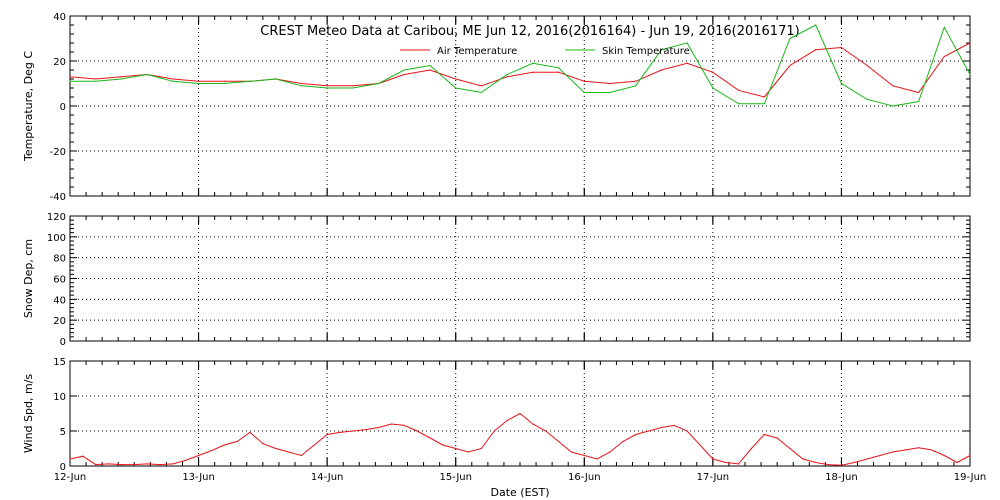 Image resolution: width=1000 pixels, height=500 pixels. Describe the element at coordinates (70, 477) in the screenshot. I see `x-tick-label: 12-Jun` at that location.